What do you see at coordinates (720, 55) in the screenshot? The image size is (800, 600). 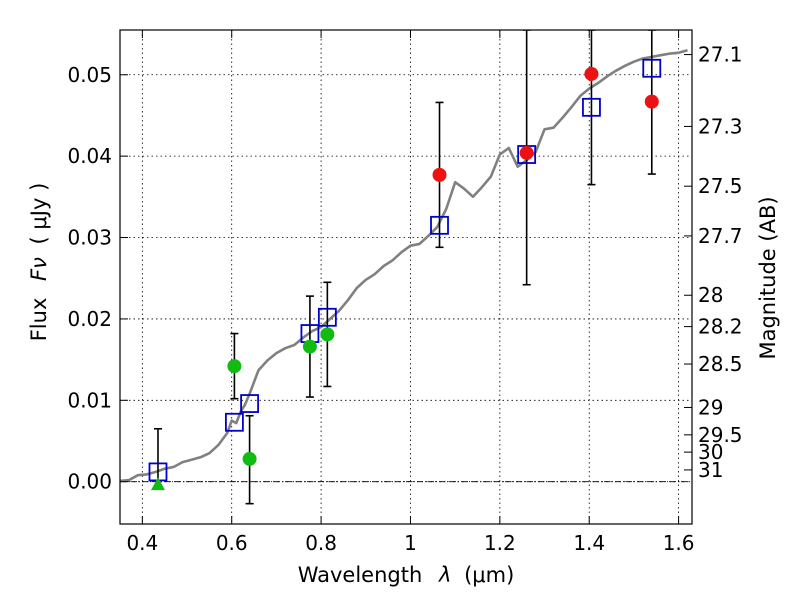 I see `magnitude-tick-label: 27.1` at bounding box center [720, 55].